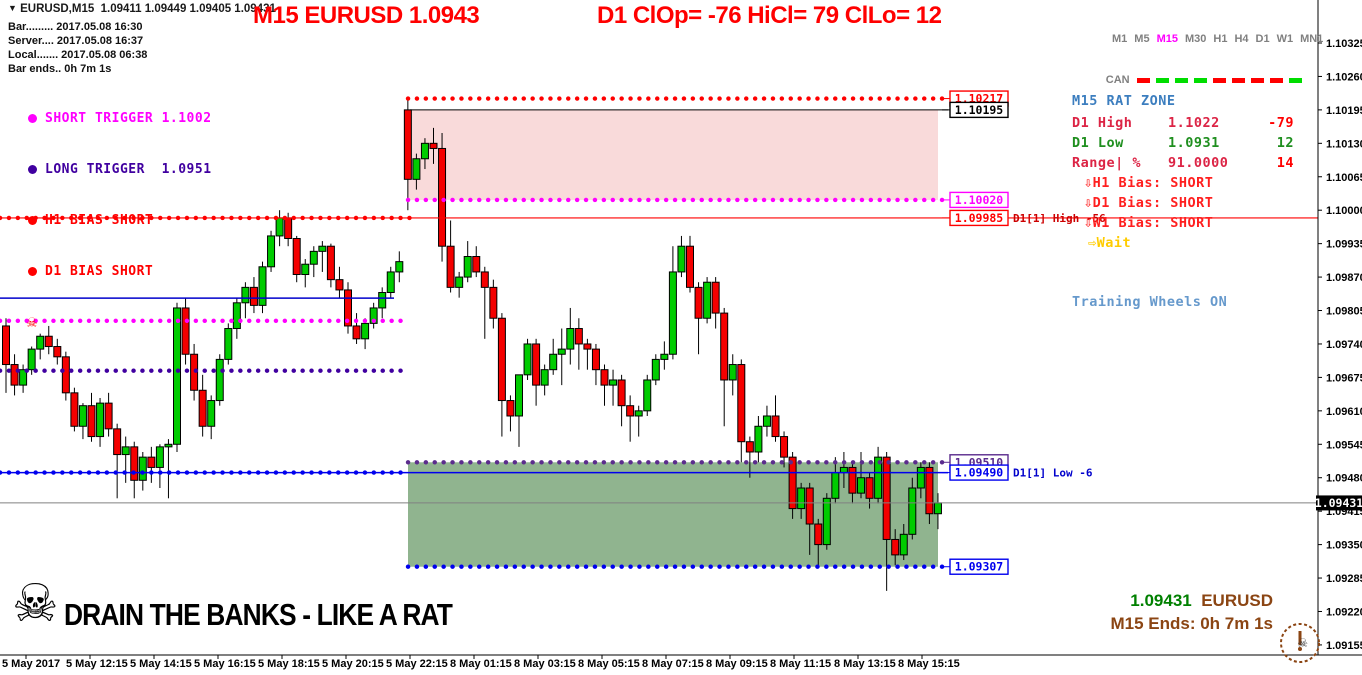 This screenshot has width=1362, height=675. I want to click on timeframe-button-W1: W1, so click(1285, 39).